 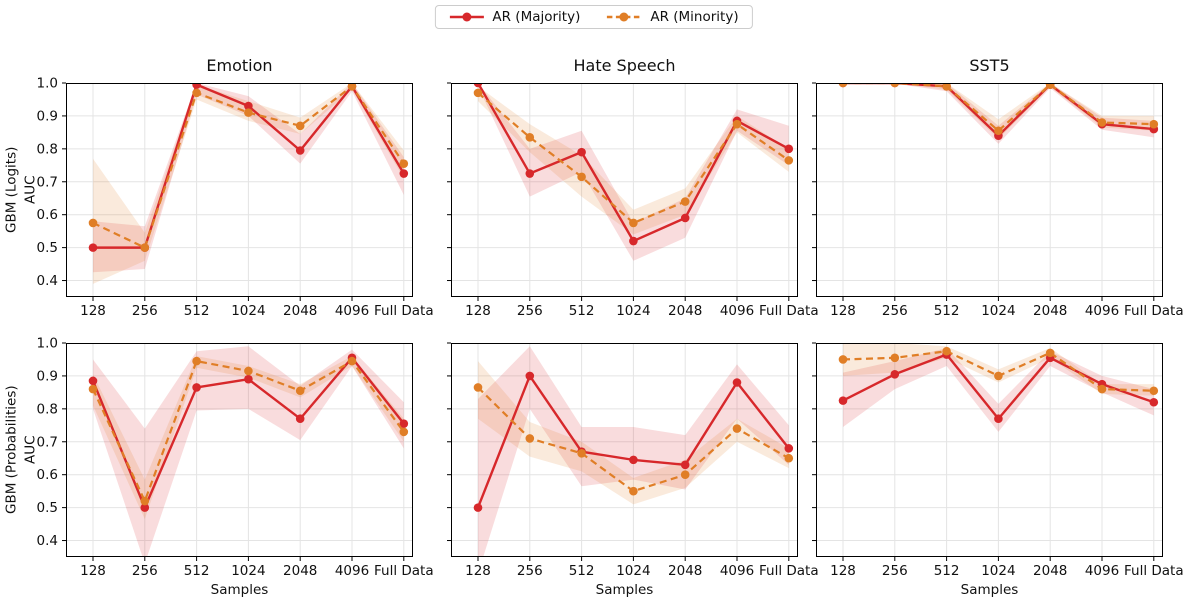 I want to click on row-label-gbm-probabilities: GBM (Probabilities), so click(x=11, y=450).